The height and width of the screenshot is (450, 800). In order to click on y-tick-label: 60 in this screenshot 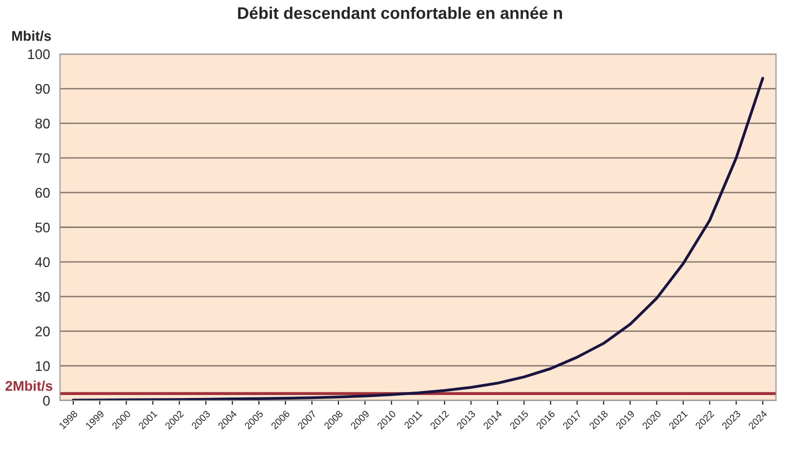, I will do `click(43, 193)`.